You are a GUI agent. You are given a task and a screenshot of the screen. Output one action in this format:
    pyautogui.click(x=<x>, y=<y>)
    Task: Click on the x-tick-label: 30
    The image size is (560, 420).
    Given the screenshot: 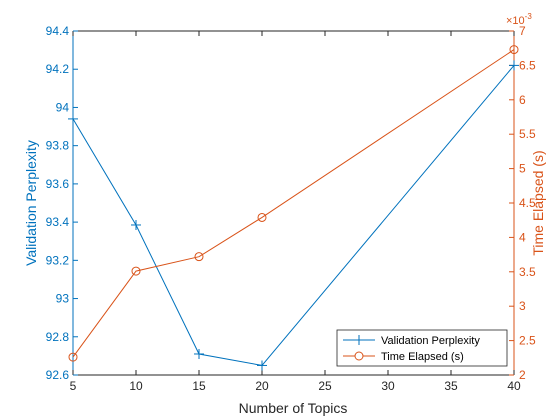 What is the action you would take?
    pyautogui.click(x=388, y=386)
    